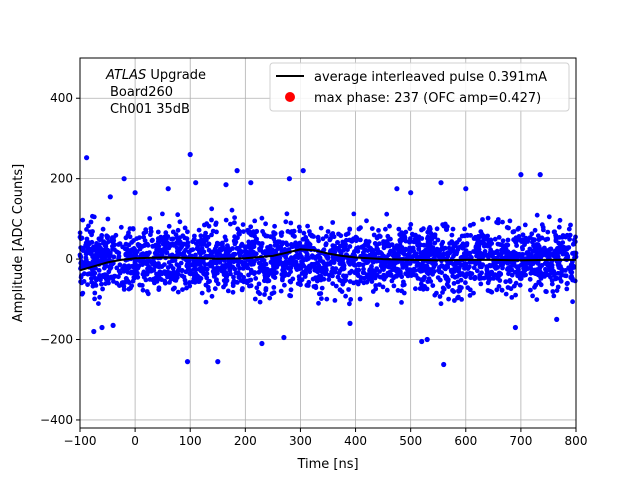 The height and width of the screenshot is (480, 640). What do you see at coordinates (410, 441) in the screenshot?
I see `x-tick-label: 500` at bounding box center [410, 441].